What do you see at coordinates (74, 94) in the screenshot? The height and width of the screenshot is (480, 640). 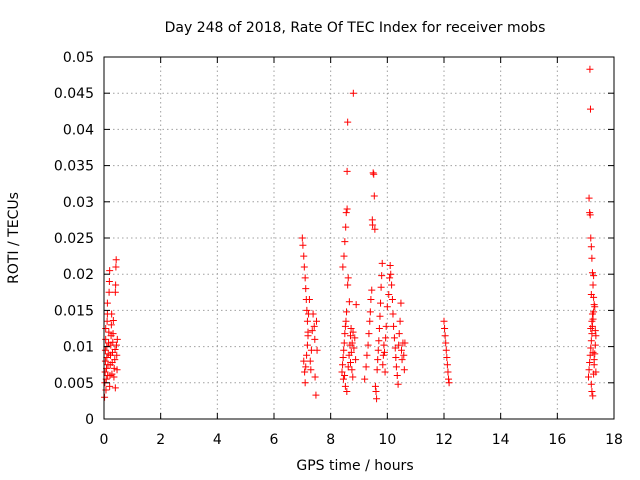 I see `y-tick-label: 0.045` at bounding box center [74, 94].